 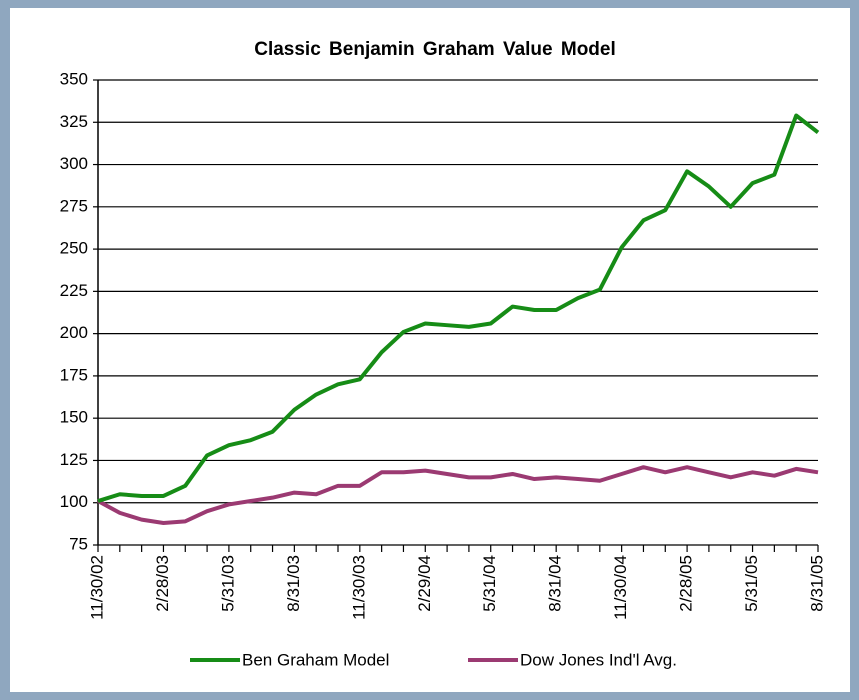 What do you see at coordinates (227, 583) in the screenshot?
I see `x-tick-label: 5/31/03` at bounding box center [227, 583].